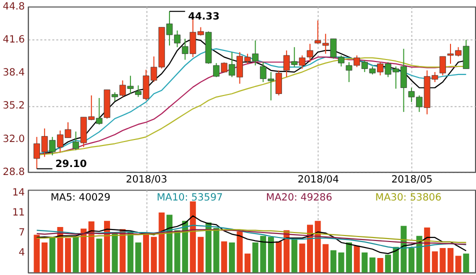 This screenshot has height=275, width=476. Describe the element at coordinates (13, 73) in the screenshot. I see `y-tick-label: 38.4` at that location.